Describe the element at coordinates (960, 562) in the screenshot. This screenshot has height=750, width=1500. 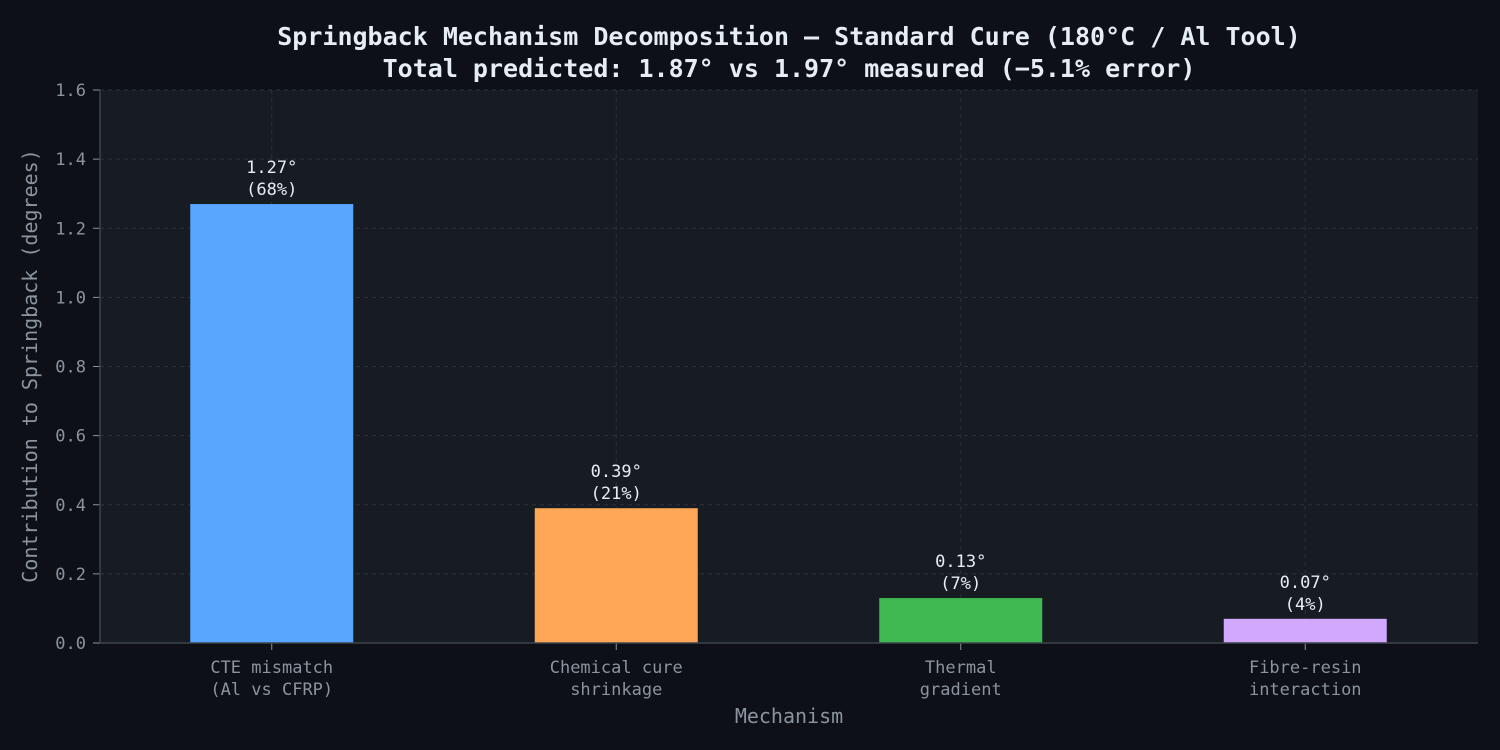
I see `bar-value-label: 0.13°` at that location.